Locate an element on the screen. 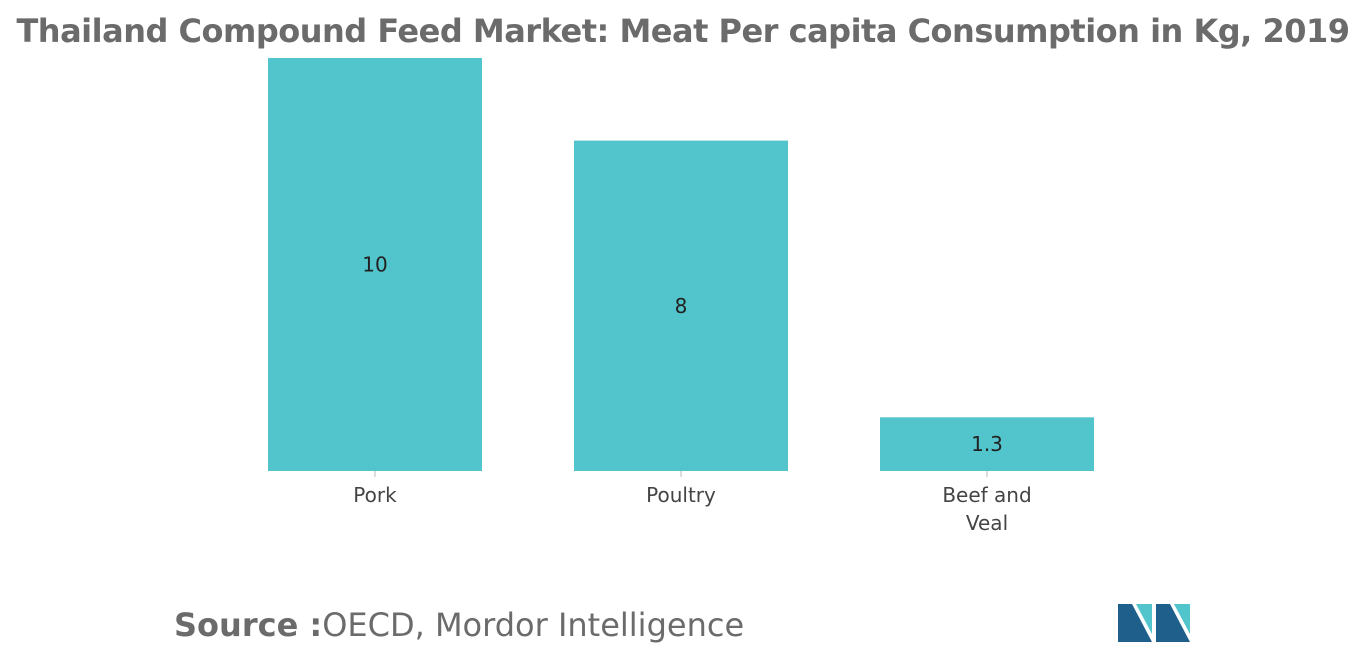  x-axis-labels: Pork Poultry Beef and Veal is located at coordinates (692, 509).